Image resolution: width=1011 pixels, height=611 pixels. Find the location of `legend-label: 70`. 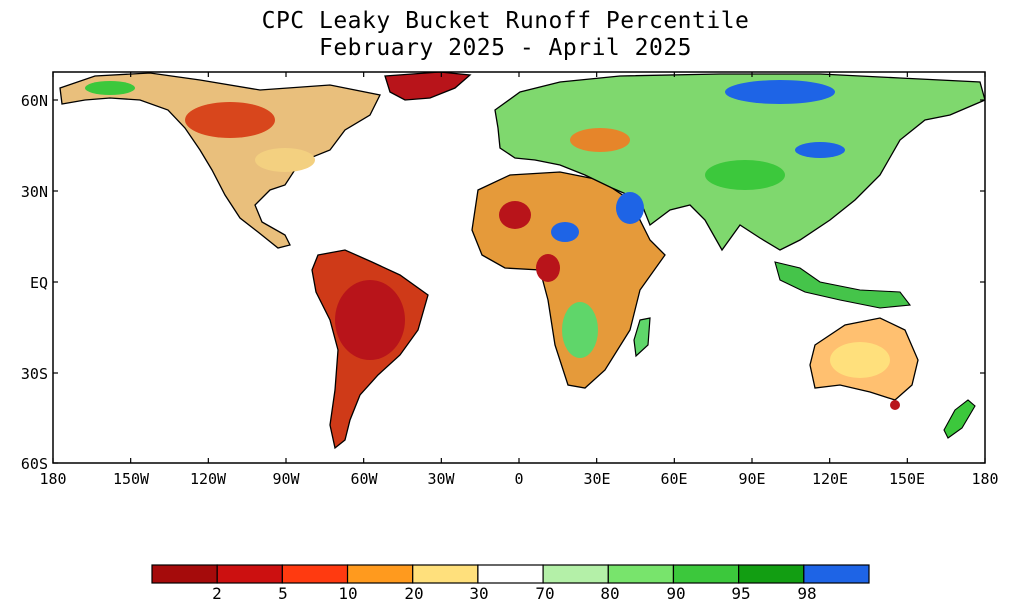

legend-label: 70 is located at coordinates (545, 593).